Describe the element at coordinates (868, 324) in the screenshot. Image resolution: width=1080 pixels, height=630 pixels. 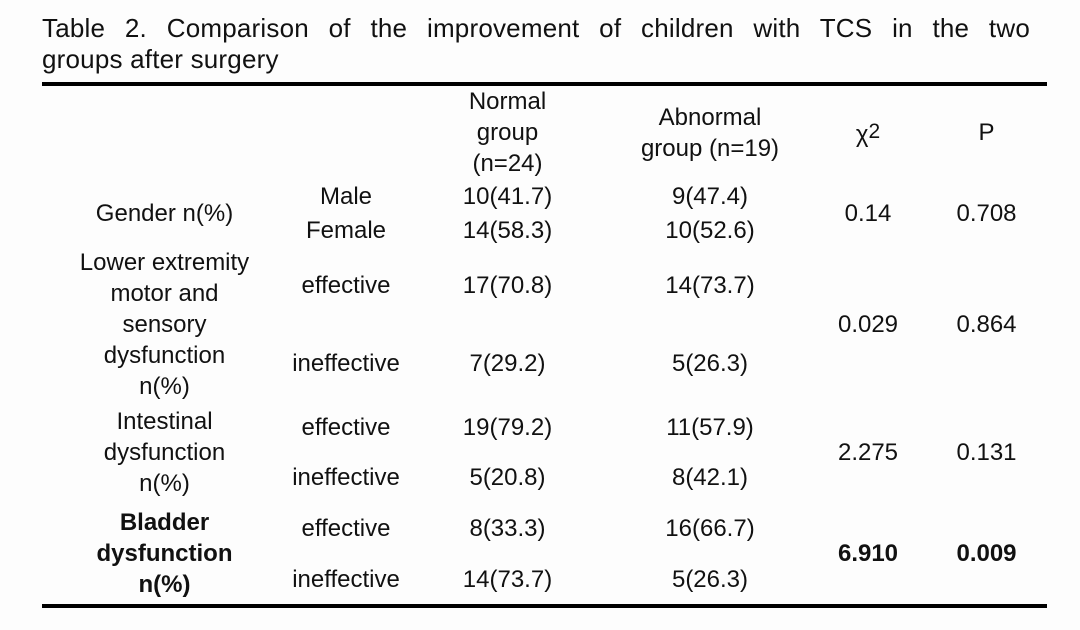
I see `chi2-lower-extremity: 0.029` at that location.